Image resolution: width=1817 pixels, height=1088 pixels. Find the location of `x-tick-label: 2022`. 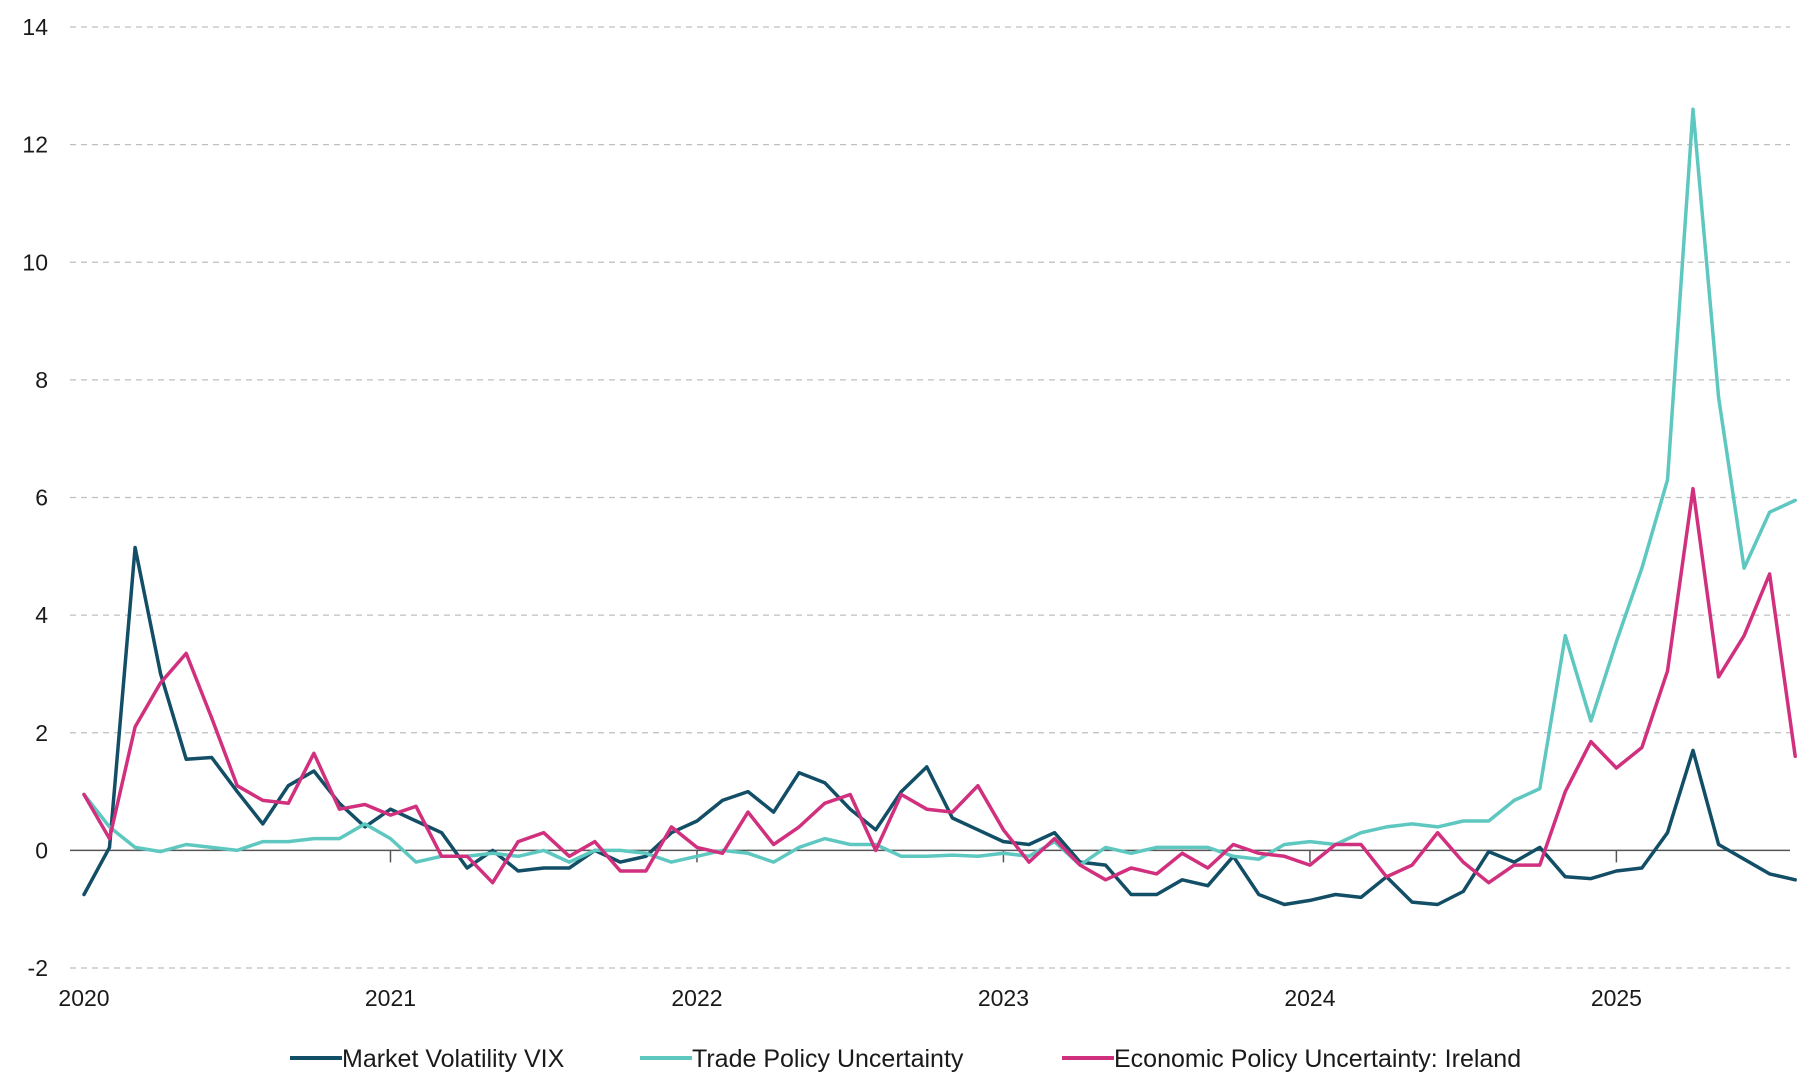

x-tick-label: 2022 is located at coordinates (696, 998).